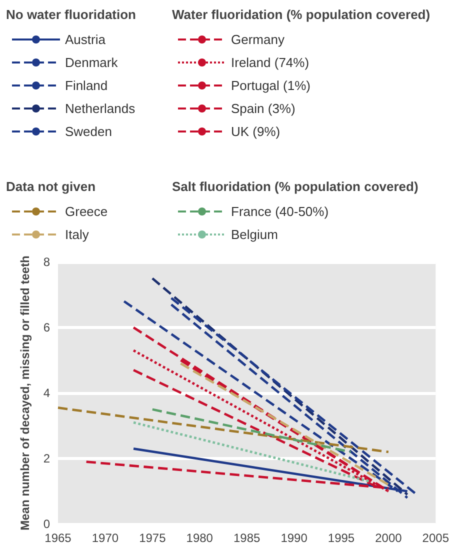 This screenshot has width=452, height=552. I want to click on x-tick-label: 2005, so click(436, 538).